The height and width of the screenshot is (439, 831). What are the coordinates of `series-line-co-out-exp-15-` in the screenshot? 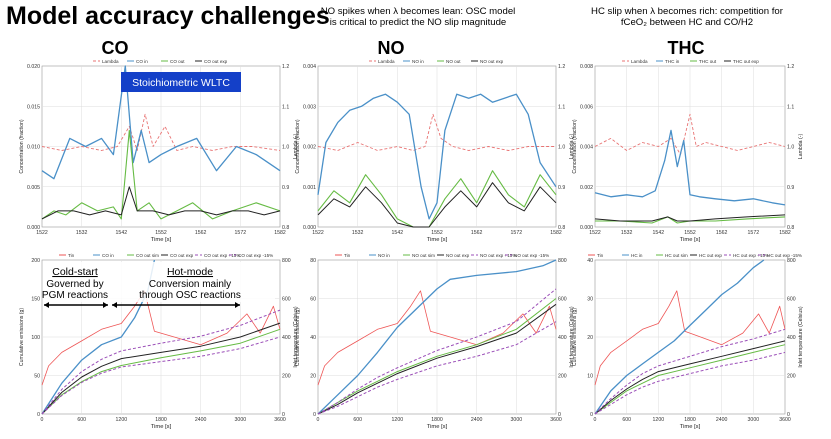 It's located at (161, 375).